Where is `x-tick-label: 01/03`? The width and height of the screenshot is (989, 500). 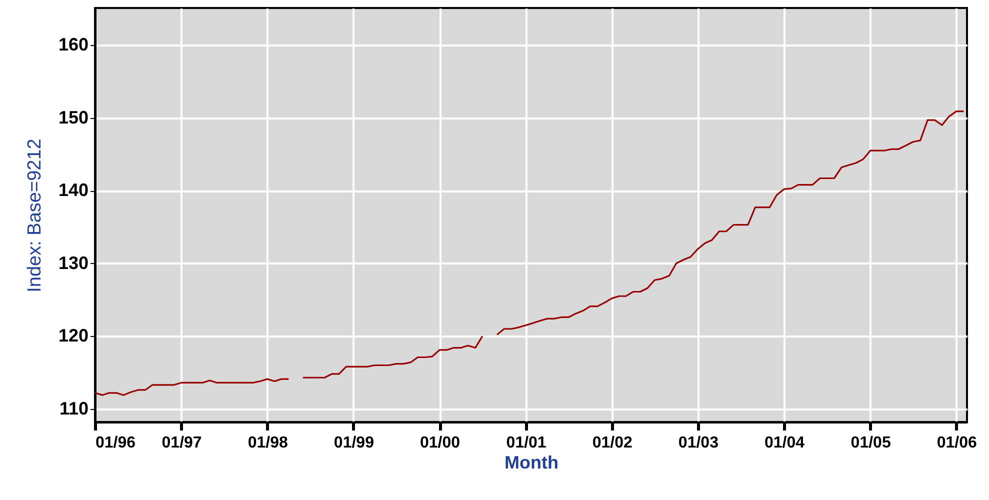
x-tick-label: 01/03 is located at coordinates (698, 443).